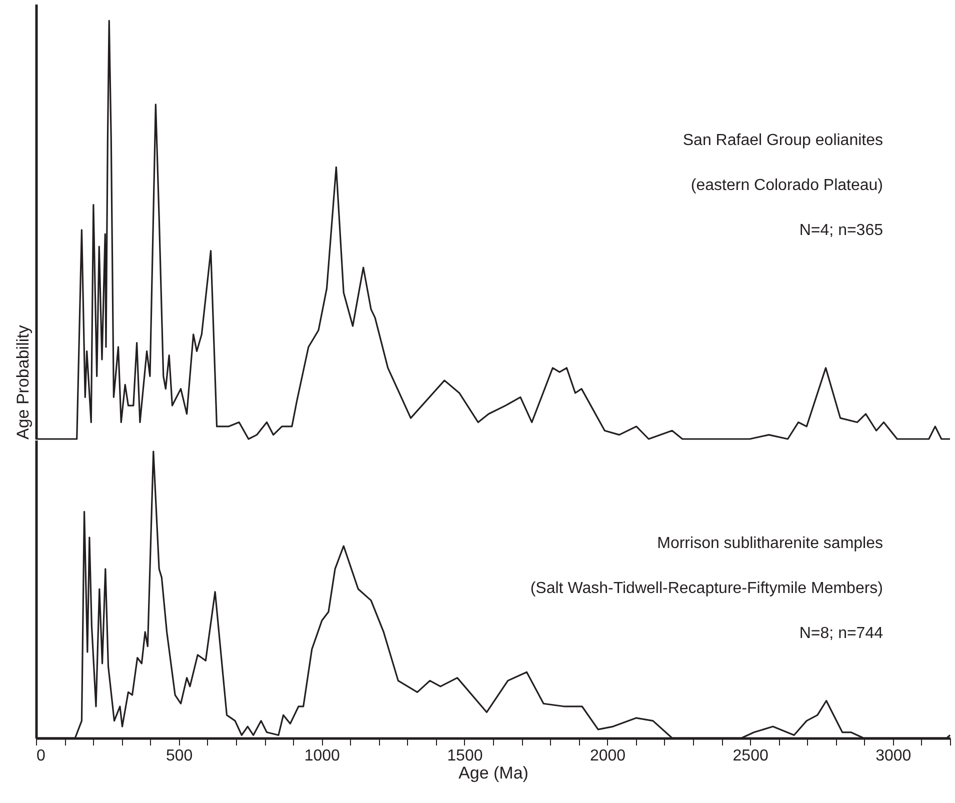 The height and width of the screenshot is (803, 955). I want to click on annotation: (Salt Wash-Tidwell-Recapture-Fiftymile Members), so click(706, 588).